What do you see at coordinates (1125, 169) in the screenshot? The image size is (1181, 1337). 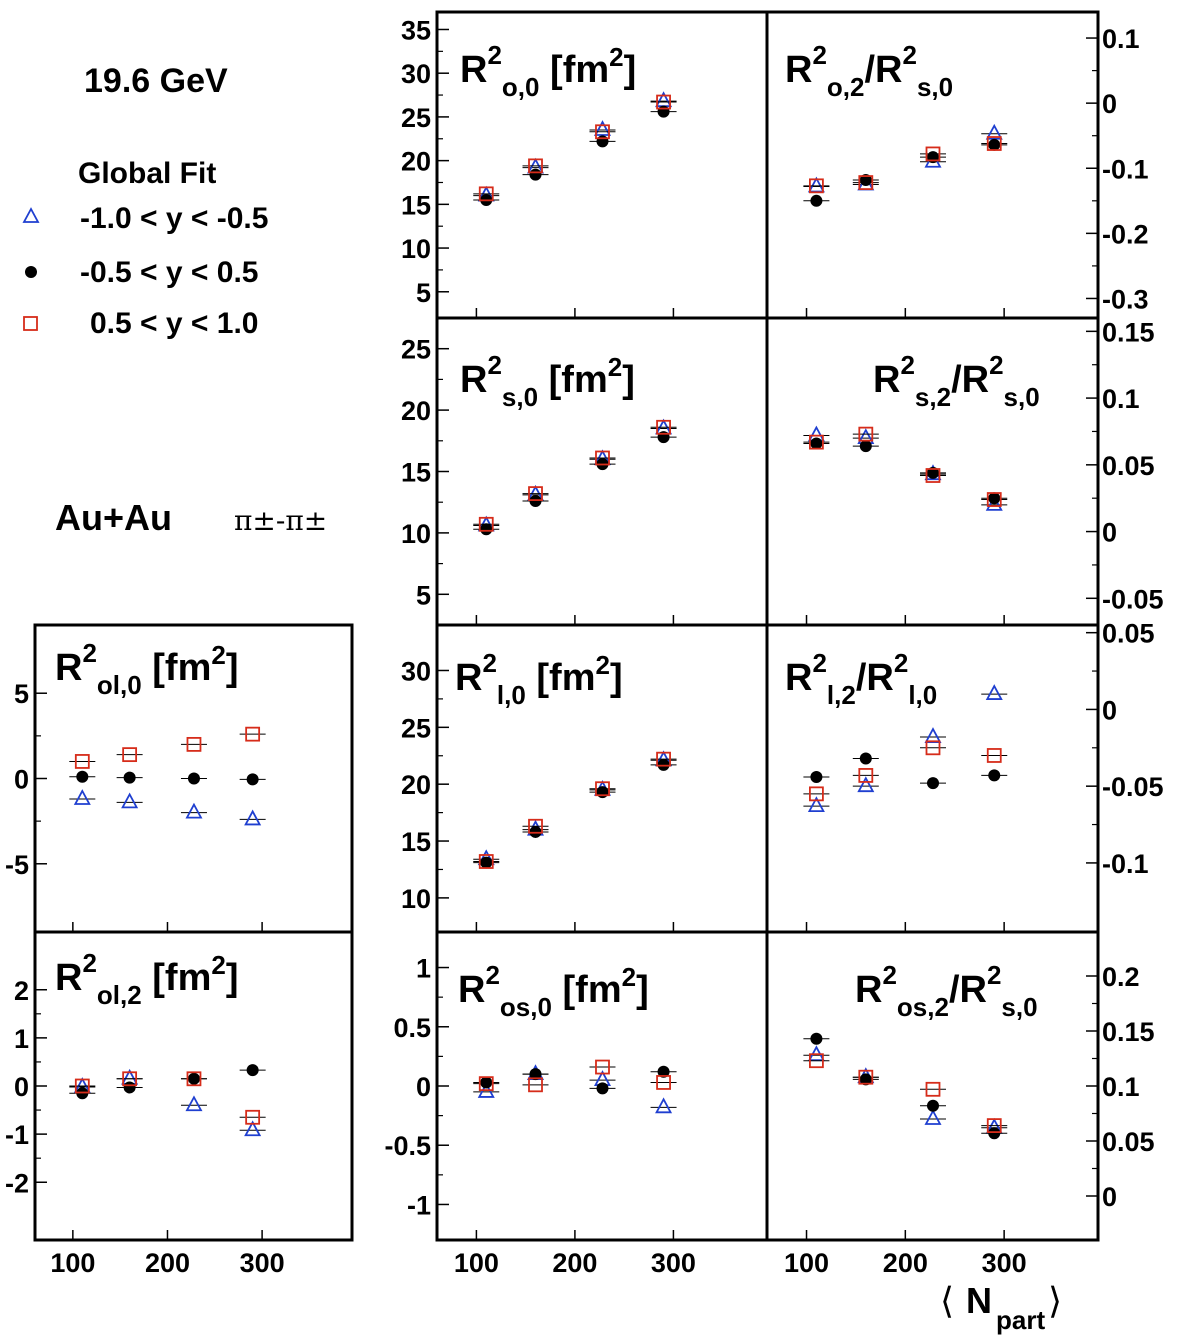 I see `y-tick-label-ro2: -0.1` at bounding box center [1125, 169].